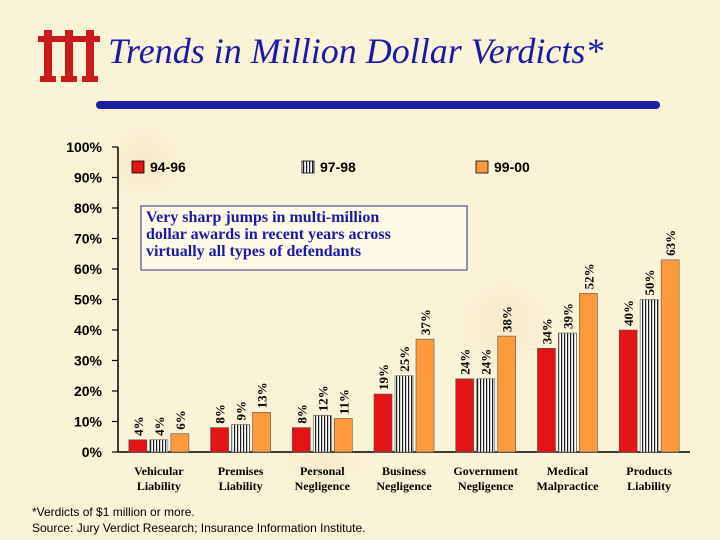 The height and width of the screenshot is (540, 720). I want to click on data-label-99-00-1: 13%, so click(262, 395).